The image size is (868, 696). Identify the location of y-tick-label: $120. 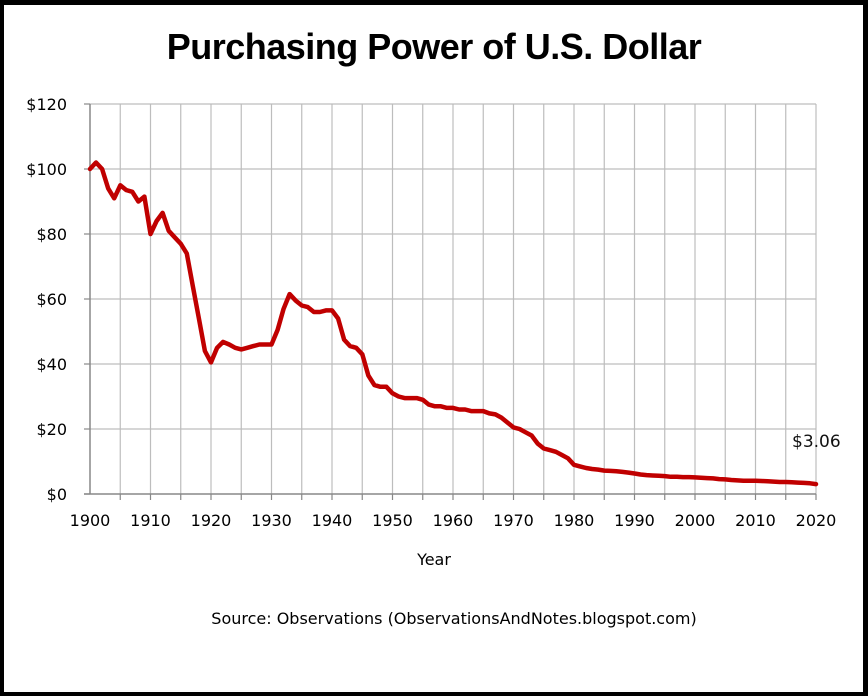
(46, 104).